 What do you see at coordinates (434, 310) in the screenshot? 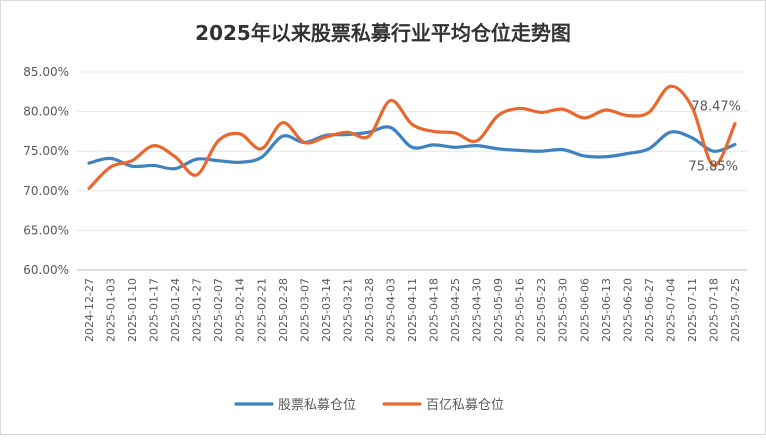
I see `x-tick-label: 2025-04-18` at bounding box center [434, 310].